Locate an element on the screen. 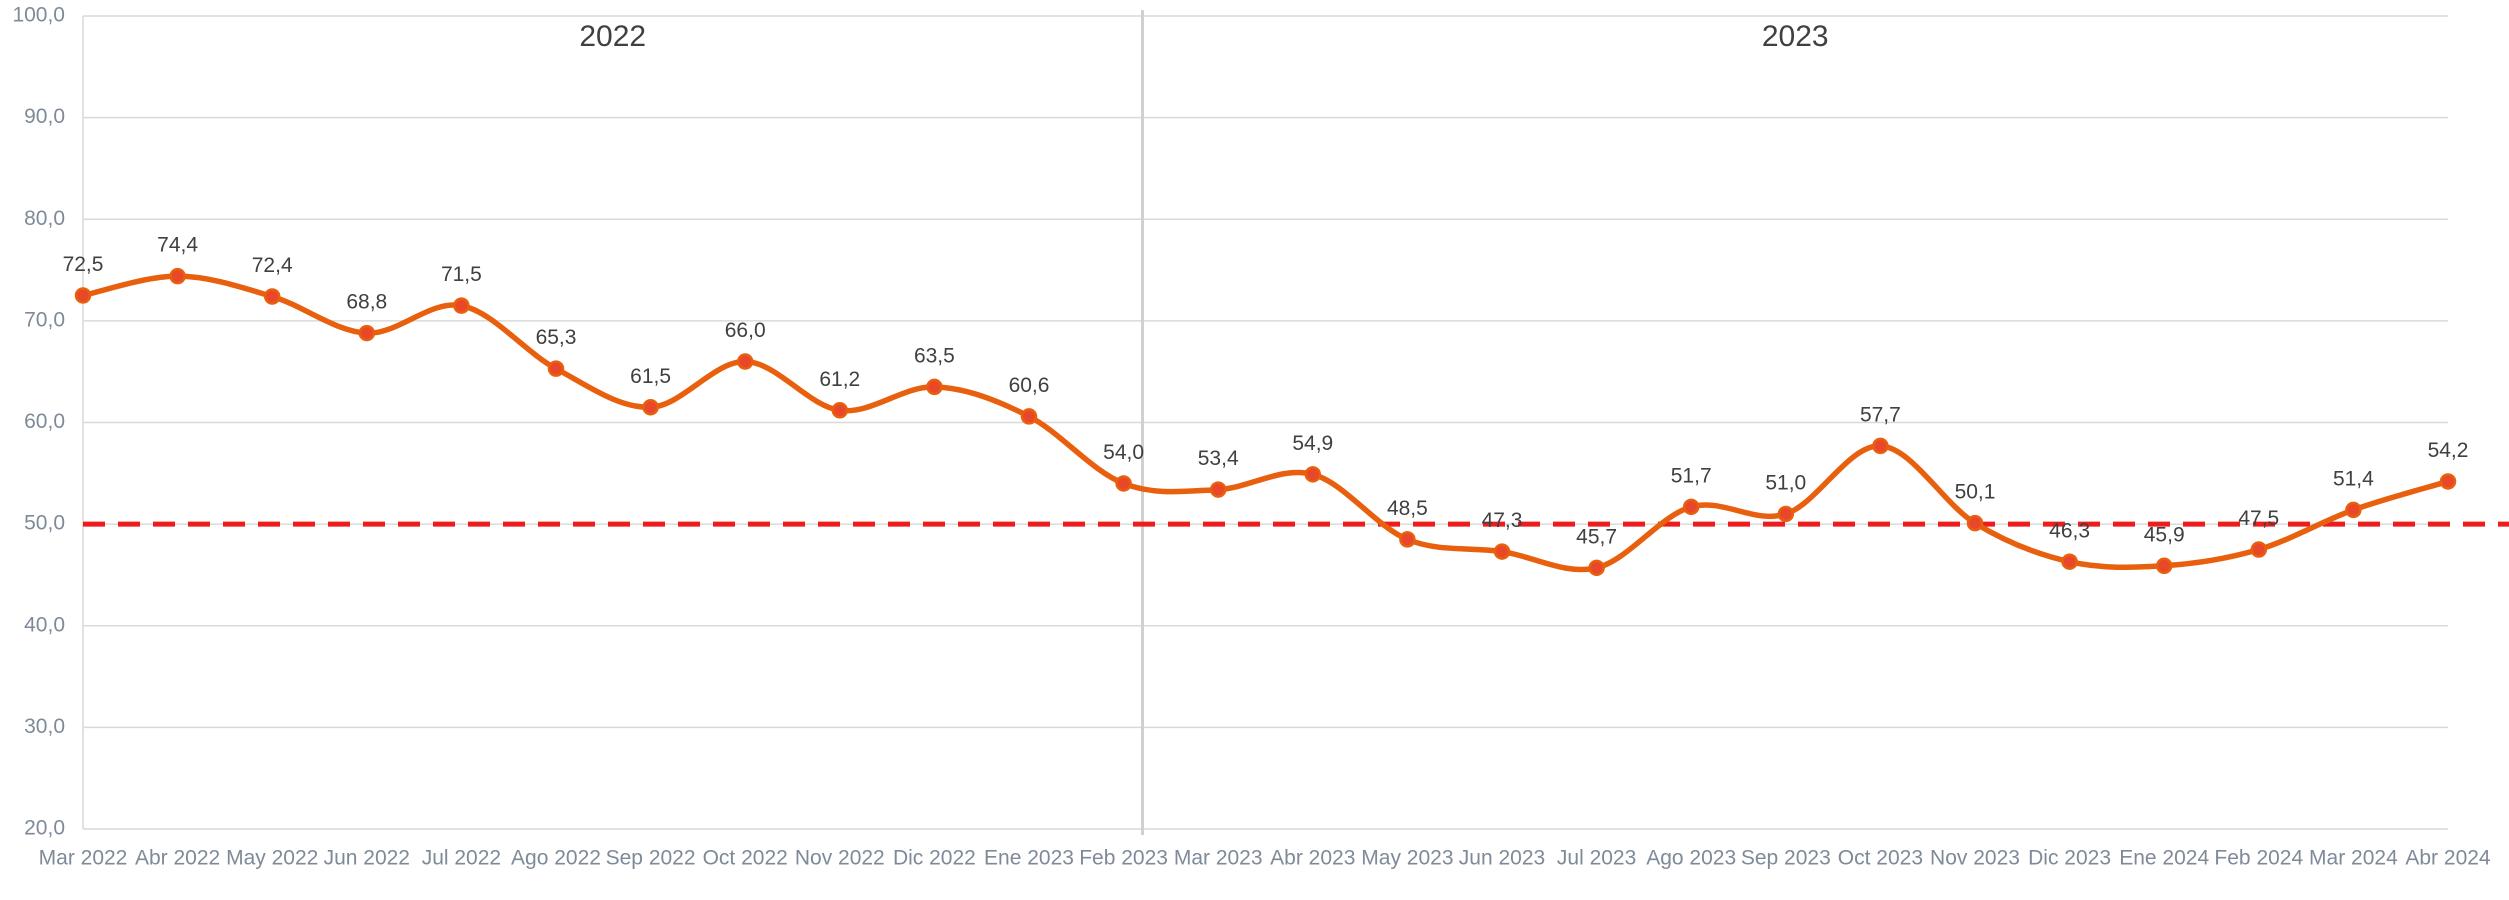  x-tick-label: Dic 2022 is located at coordinates (934, 858).